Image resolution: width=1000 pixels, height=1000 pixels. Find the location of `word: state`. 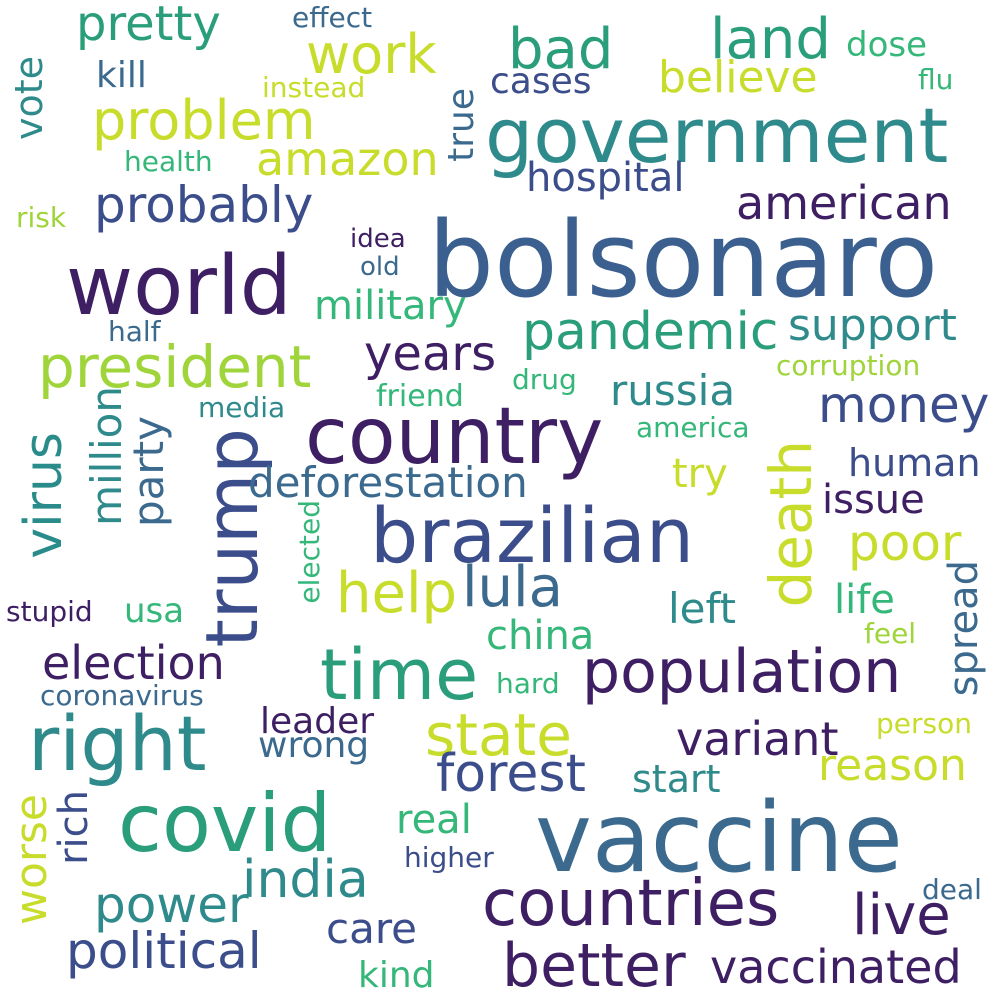

word: state is located at coordinates (498, 735).